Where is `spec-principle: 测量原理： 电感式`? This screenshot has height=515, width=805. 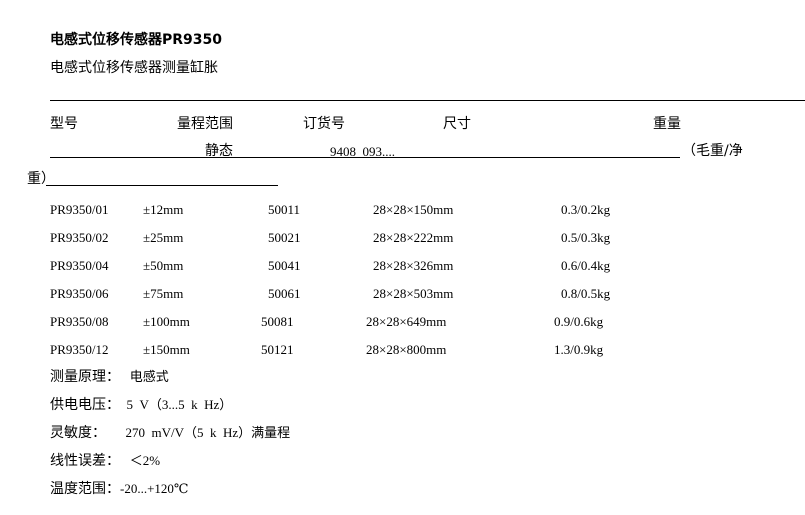
spec-principle: 测量原理： 电感式 is located at coordinates (109, 377).